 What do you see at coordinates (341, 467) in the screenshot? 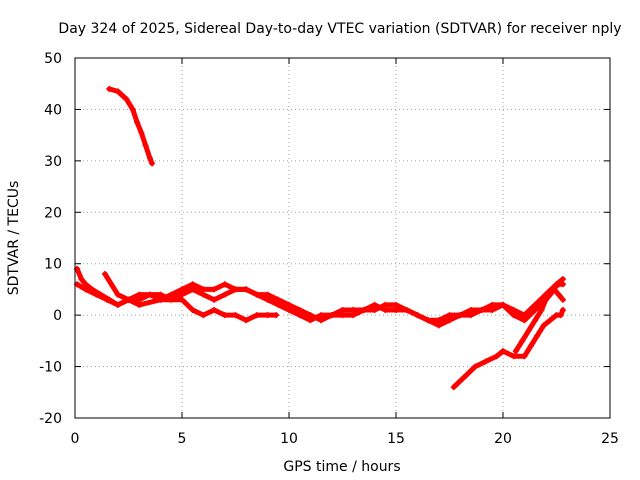
I see `x-axis-title: GPS time / hours` at bounding box center [341, 467].